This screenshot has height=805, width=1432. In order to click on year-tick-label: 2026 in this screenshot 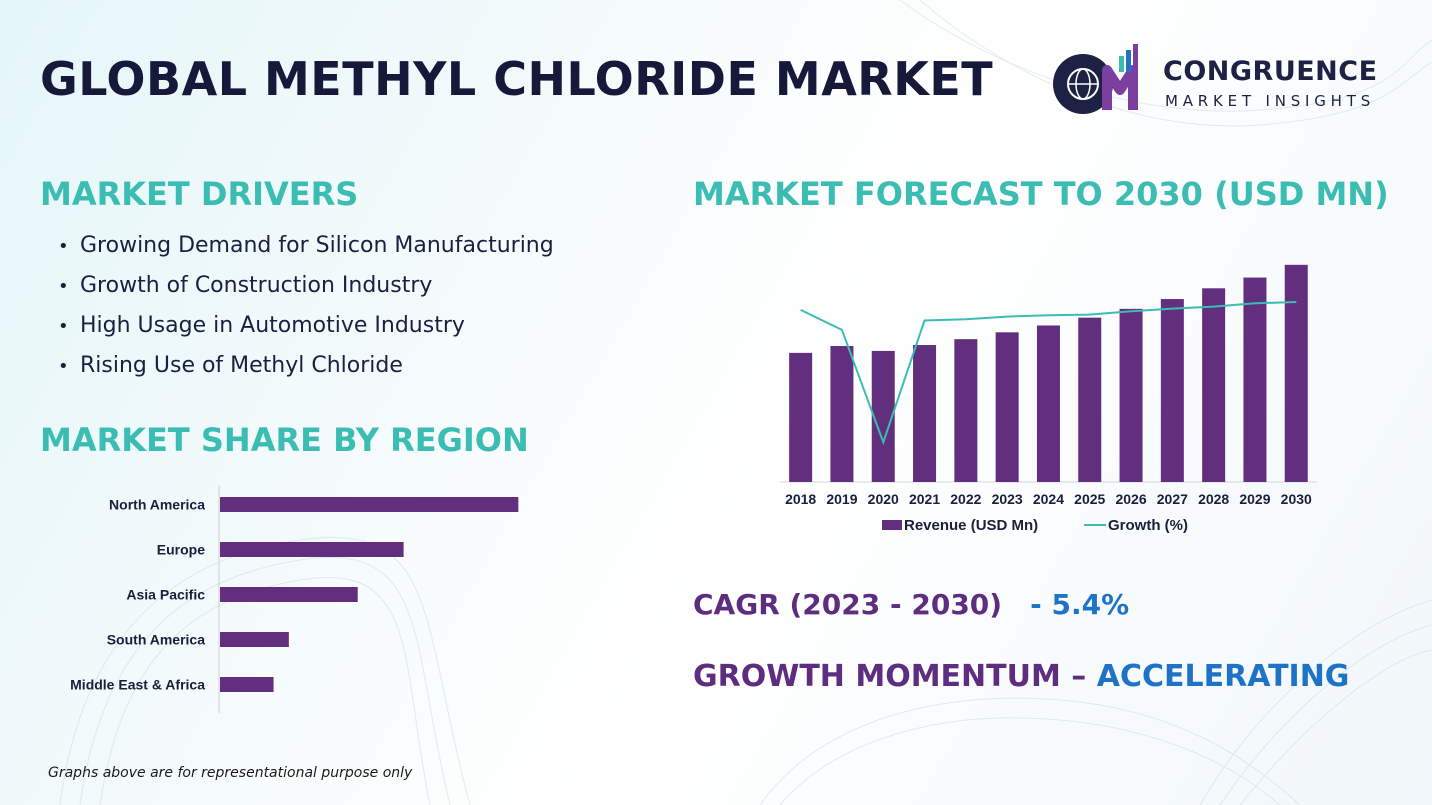, I will do `click(1130, 499)`.